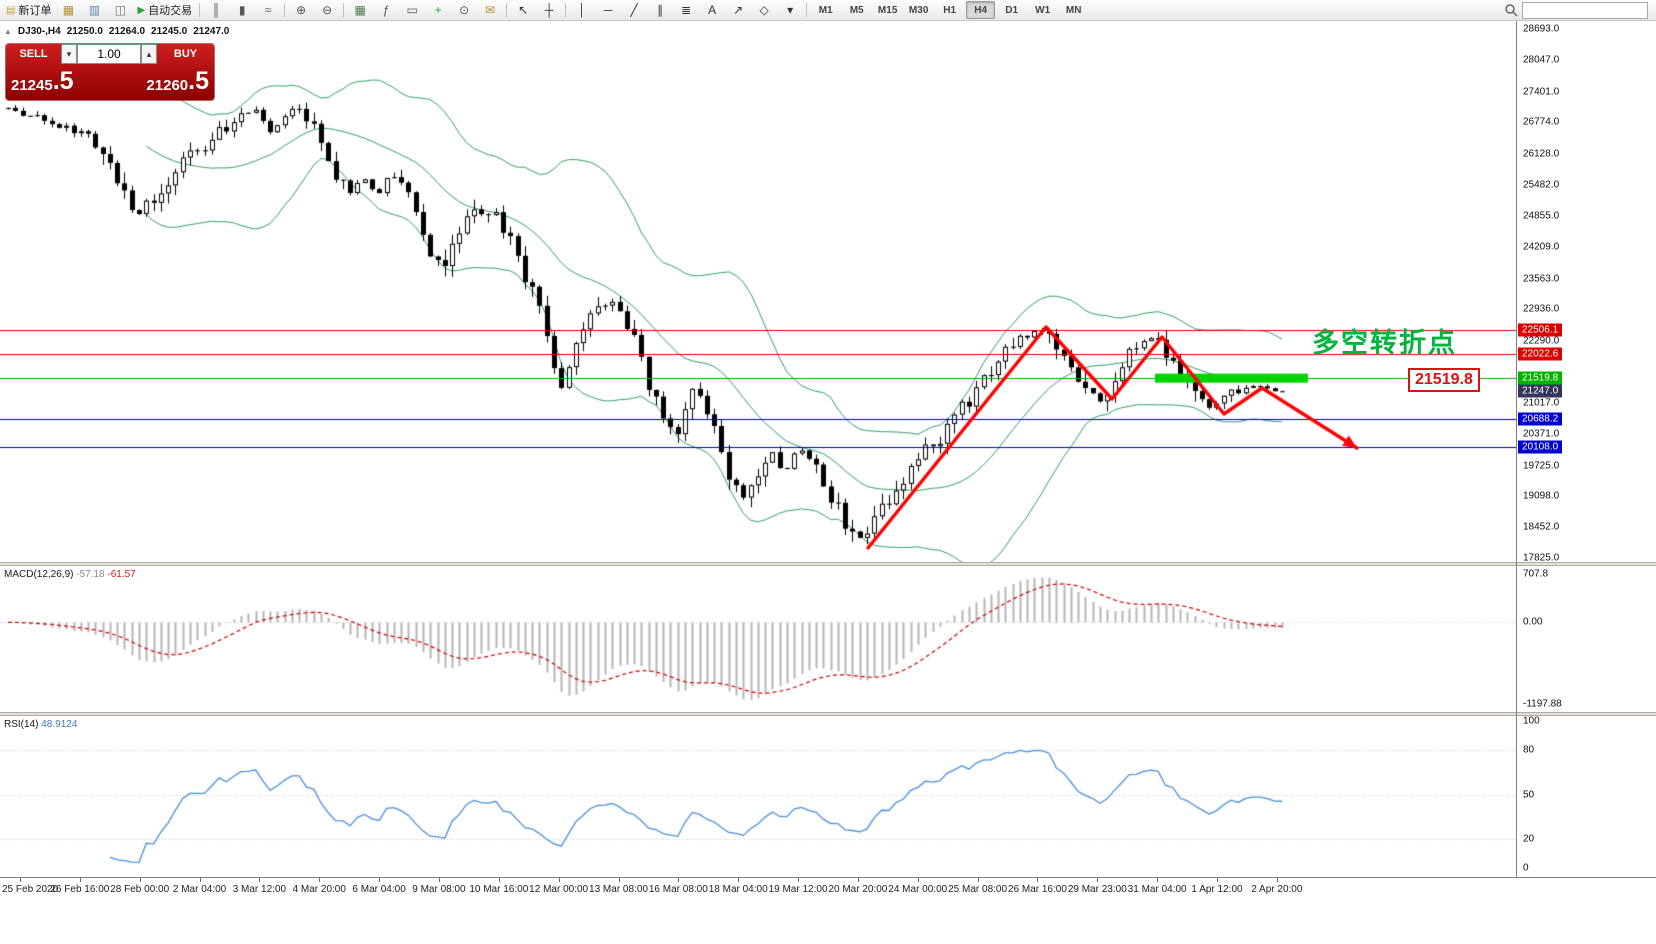 The image size is (1656, 944). What do you see at coordinates (1540, 391) in the screenshot?
I see `price-level-badge: 21247.0` at bounding box center [1540, 391].